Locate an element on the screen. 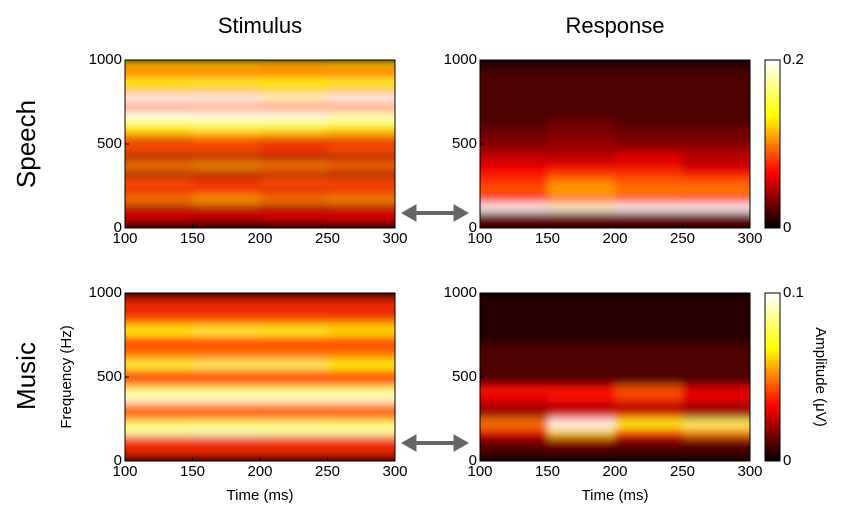 The image size is (845, 510). heatmap is located at coordinates (615, 377).